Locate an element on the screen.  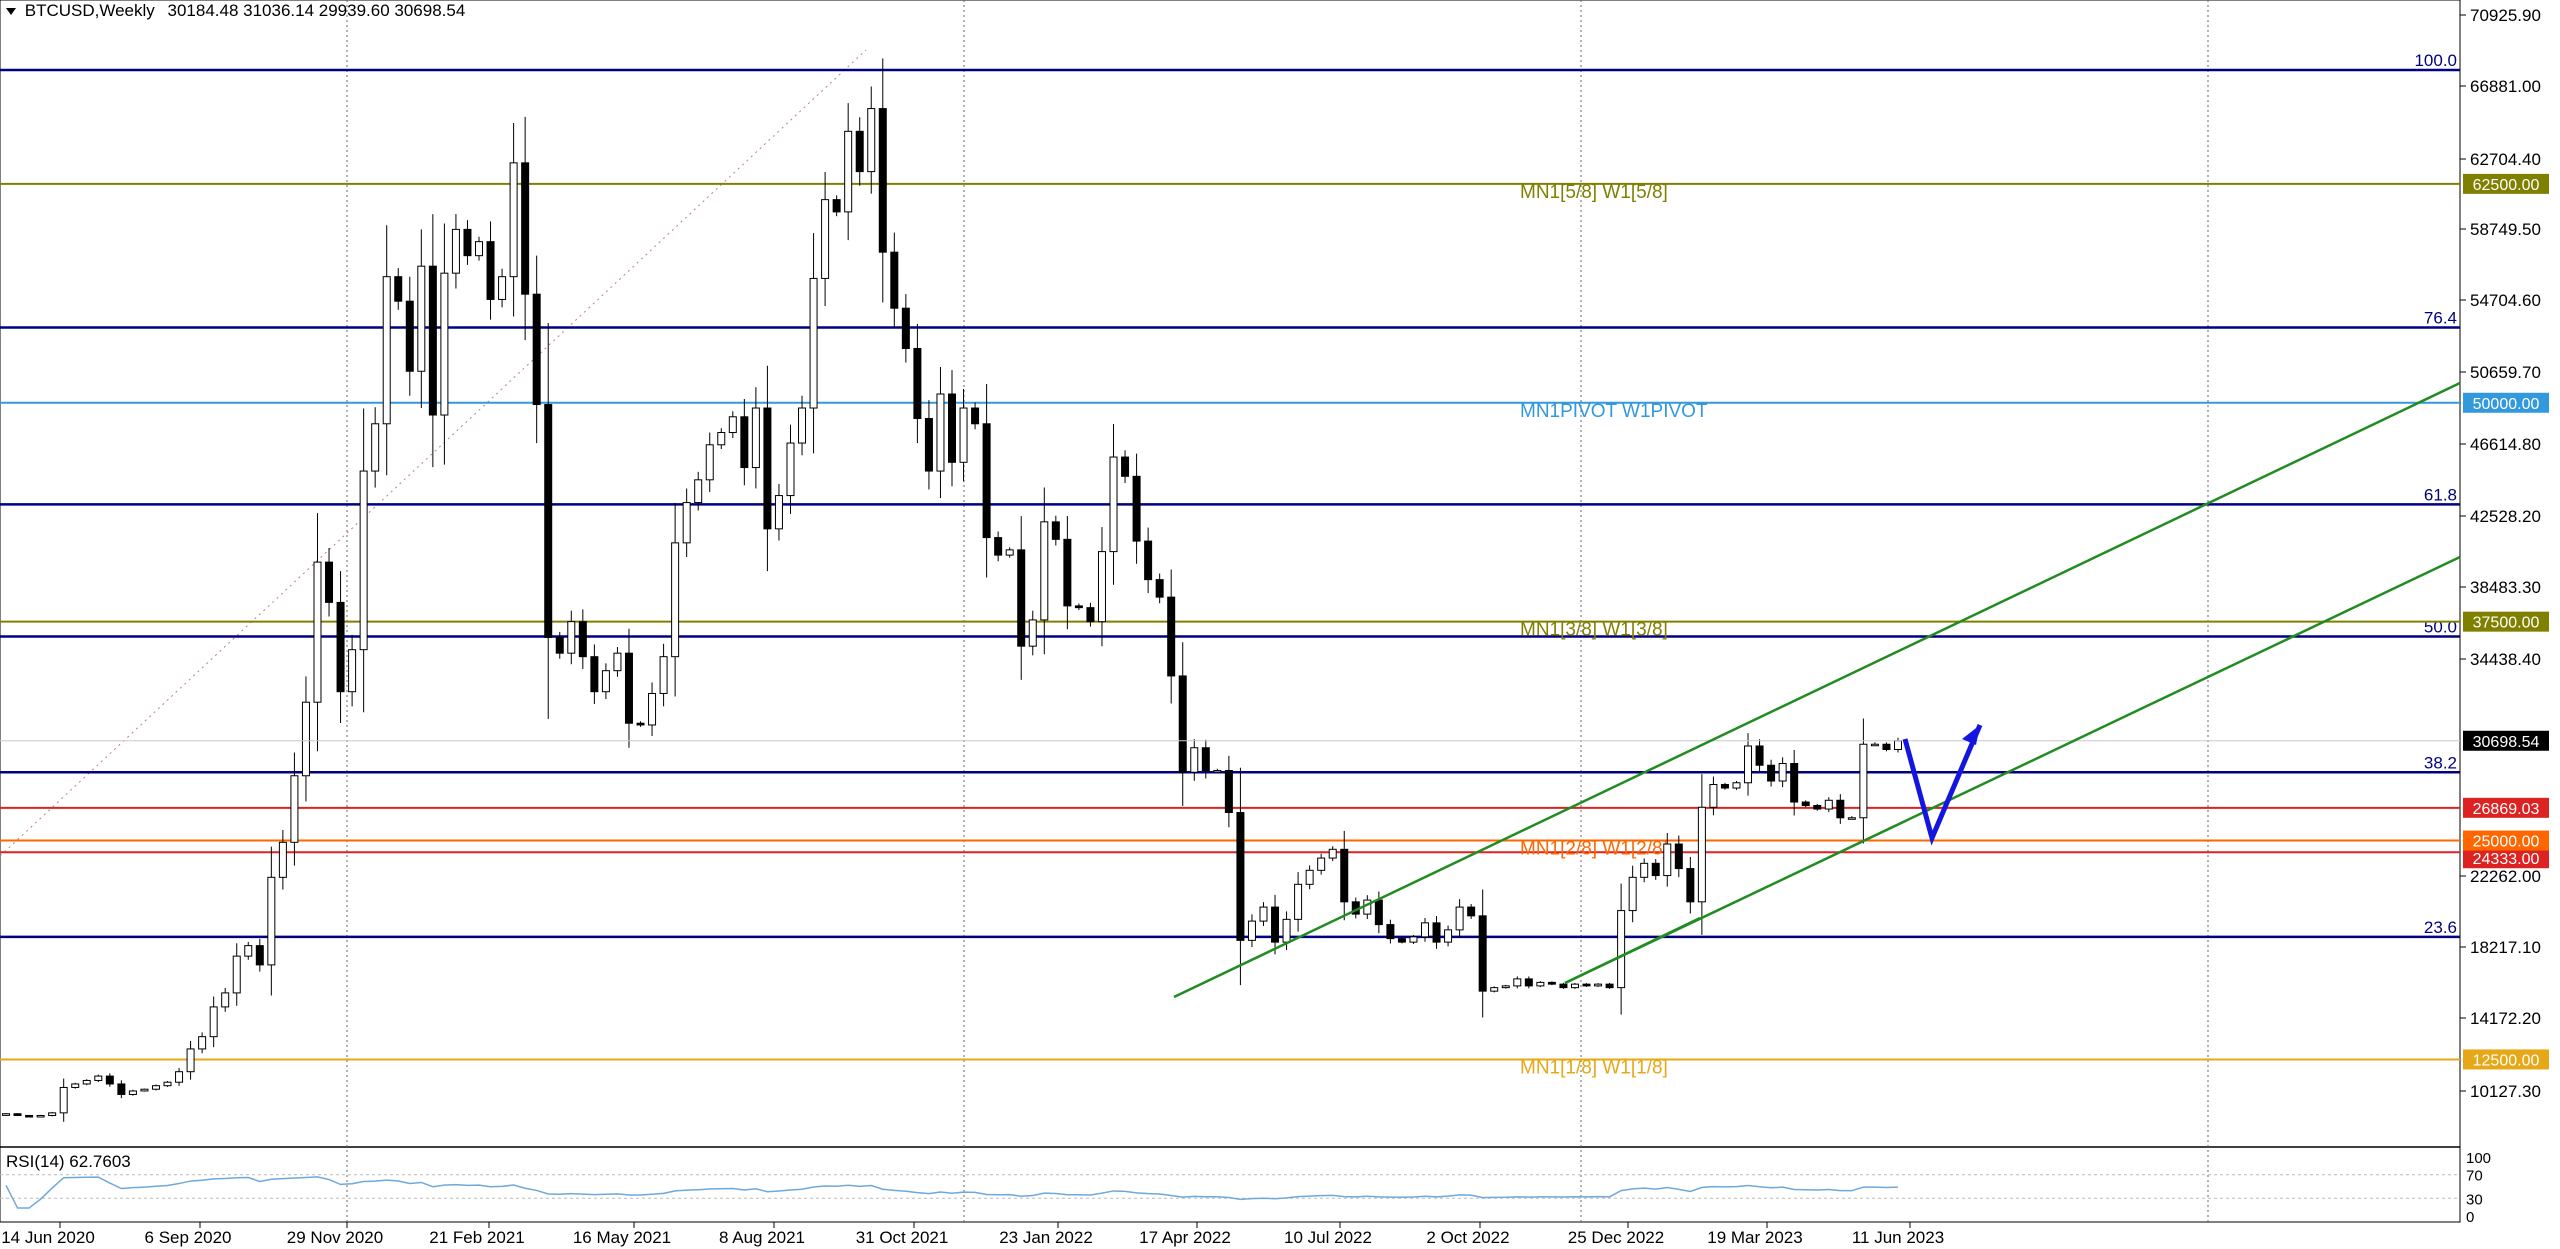
x-tick-label: 23 Jan 2022 is located at coordinates (1046, 1237).